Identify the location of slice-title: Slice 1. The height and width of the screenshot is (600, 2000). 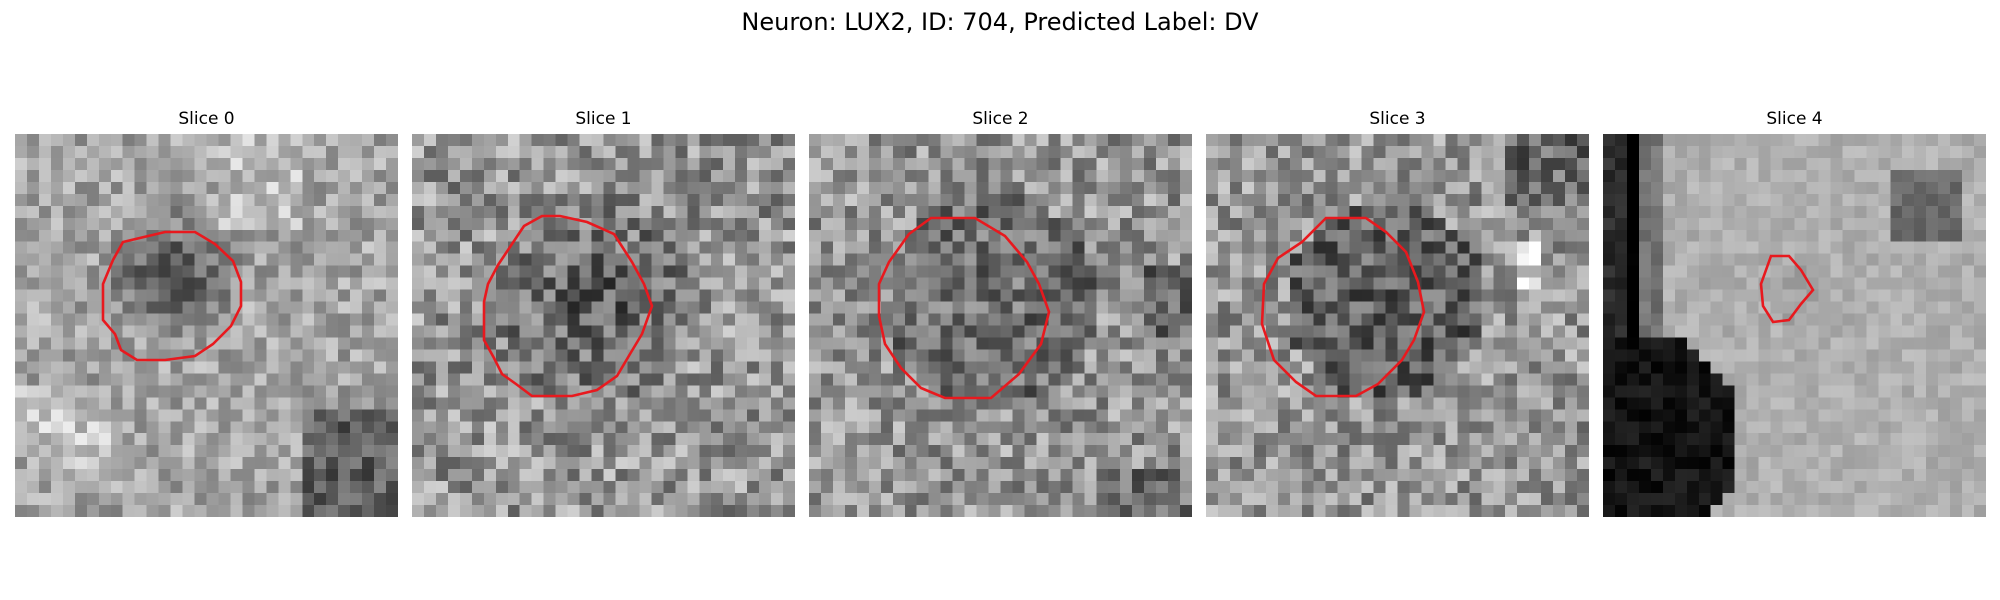
(603, 119).